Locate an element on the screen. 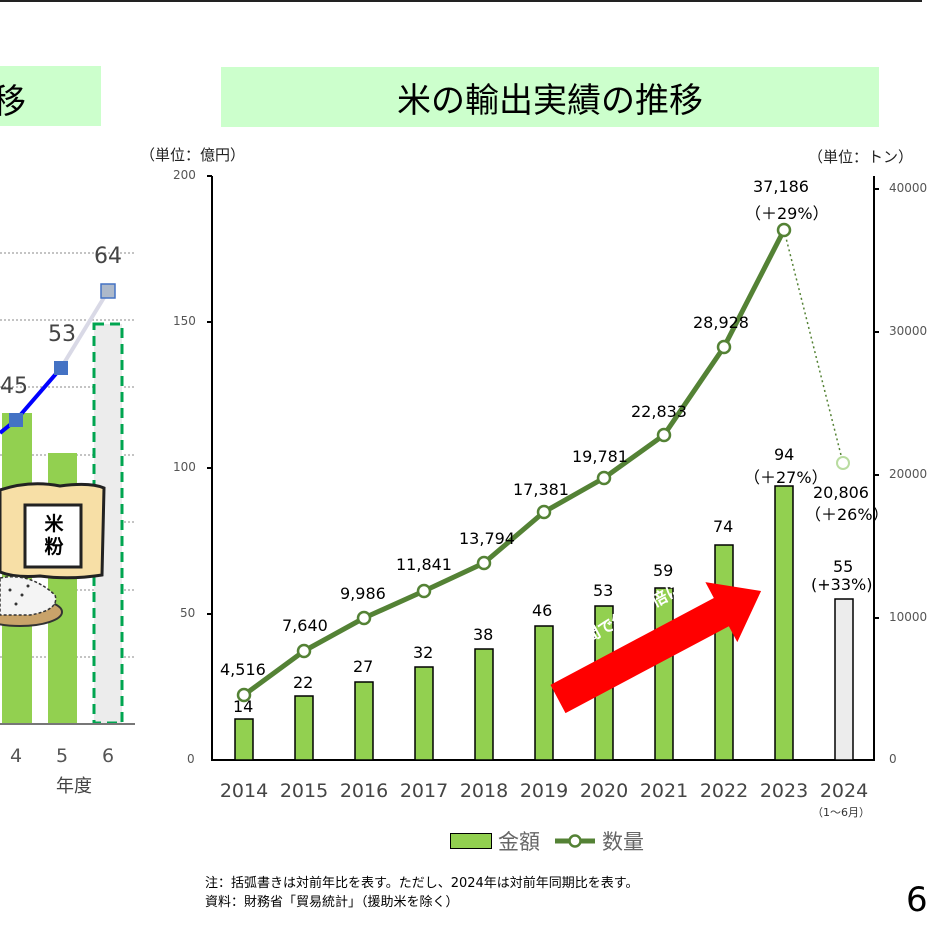  right-tick-0: 0 is located at coordinates (893, 759).